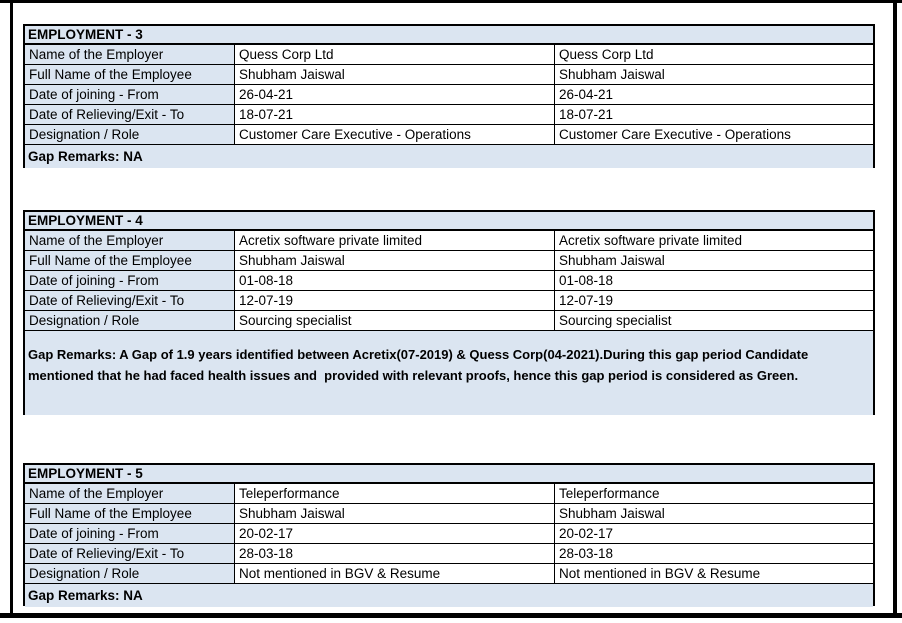 This screenshot has height=623, width=902. I want to click on field-value-date-exit-1: 12-07-19, so click(395, 300).